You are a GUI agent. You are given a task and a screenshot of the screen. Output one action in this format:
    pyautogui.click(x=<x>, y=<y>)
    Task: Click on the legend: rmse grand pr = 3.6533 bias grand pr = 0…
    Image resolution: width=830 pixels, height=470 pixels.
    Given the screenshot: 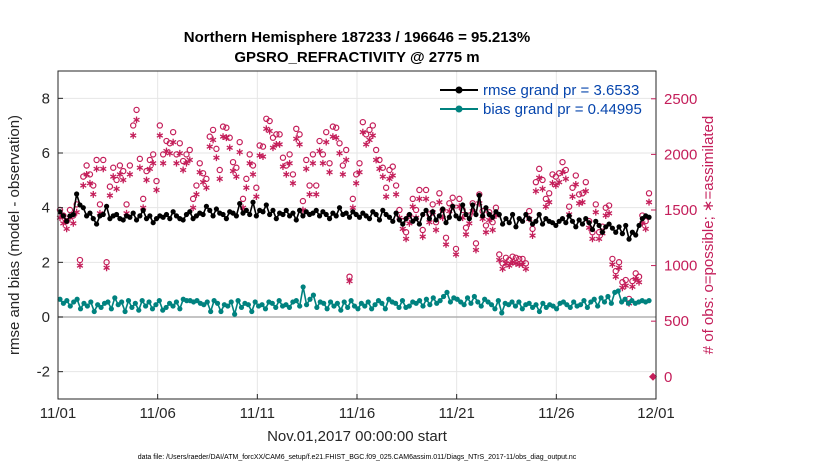 What is the action you would take?
    pyautogui.click(x=541, y=100)
    